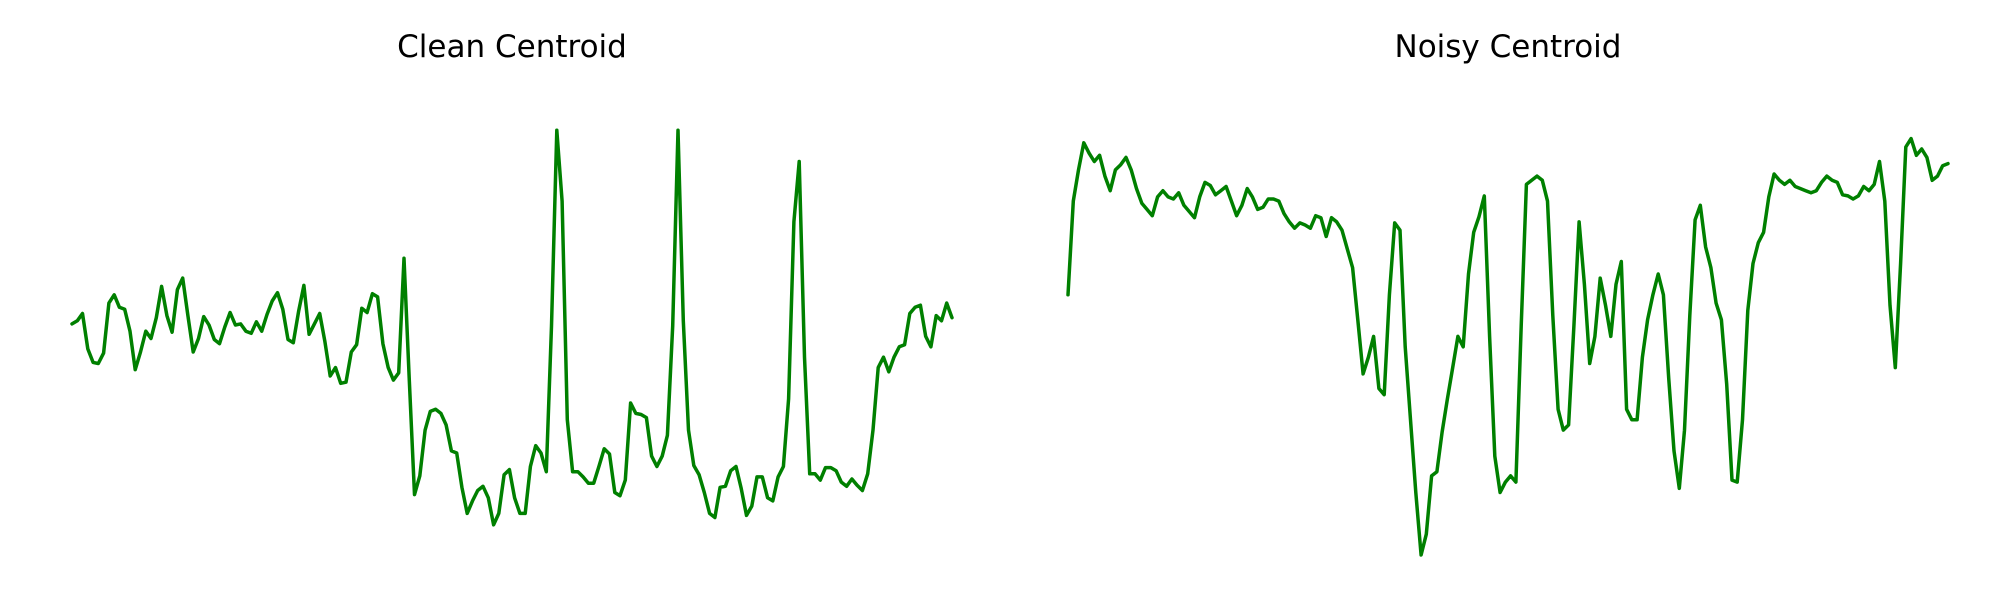  I want to click on clean-centroid-title: Clean Centroid, so click(512, 47).